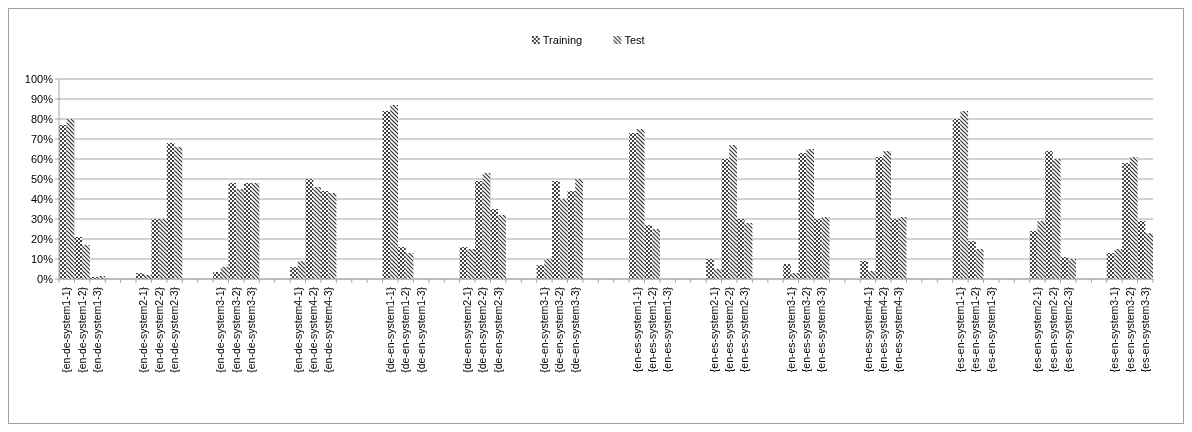 The height and width of the screenshot is (432, 1192). I want to click on y-tick-label: 50%, so click(42, 178).